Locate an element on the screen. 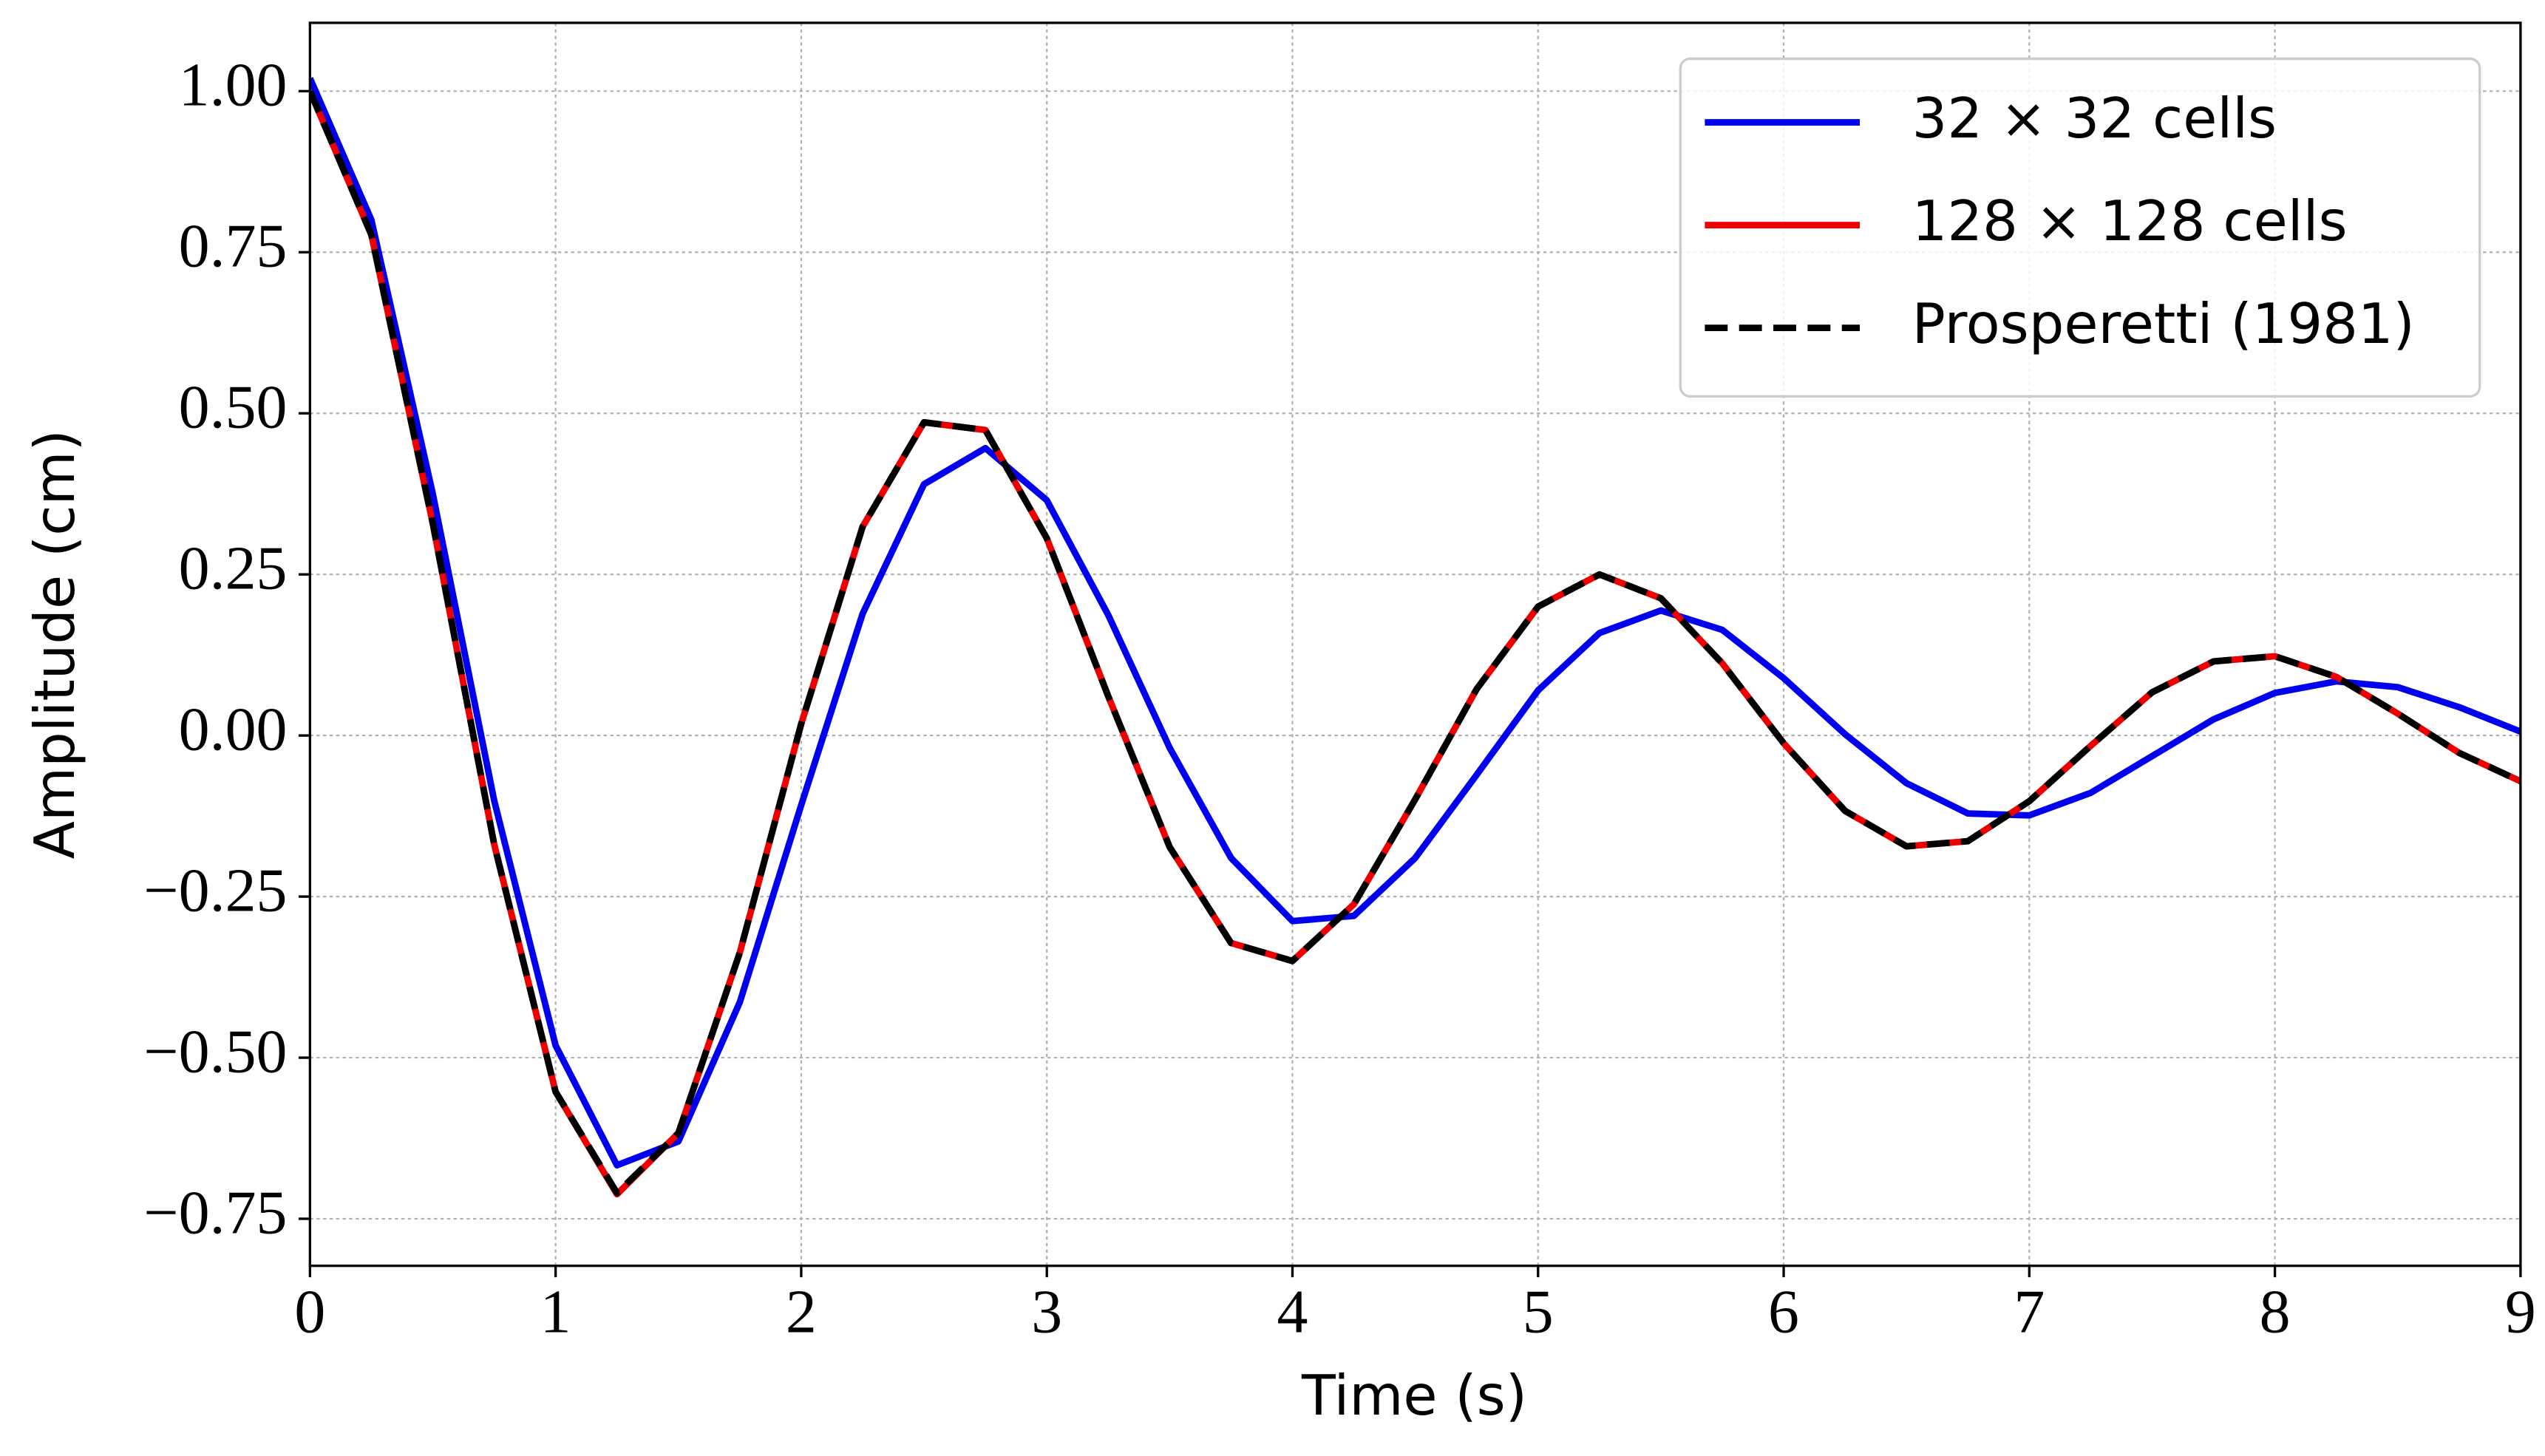 The height and width of the screenshot is (1456, 2545). legend-box is located at coordinates (2080, 227).